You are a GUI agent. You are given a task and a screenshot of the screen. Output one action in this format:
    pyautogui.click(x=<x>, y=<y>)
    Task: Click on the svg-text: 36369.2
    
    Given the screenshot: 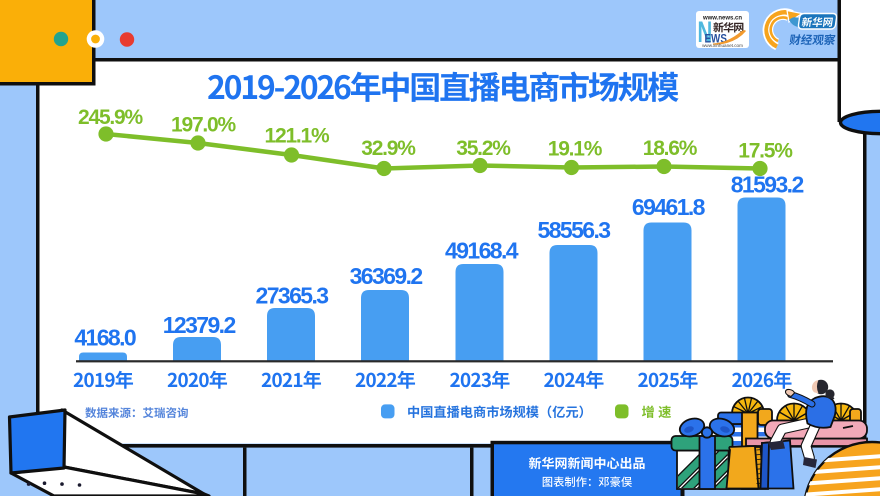 What is the action you would take?
    pyautogui.click(x=386, y=276)
    